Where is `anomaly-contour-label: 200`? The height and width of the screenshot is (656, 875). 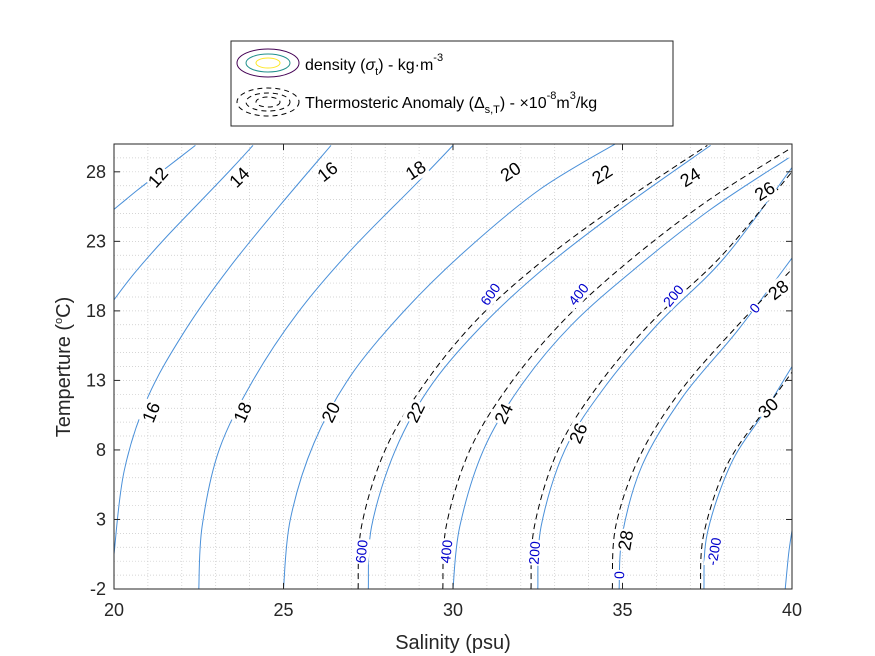 anomaly-contour-label: 200 is located at coordinates (535, 552).